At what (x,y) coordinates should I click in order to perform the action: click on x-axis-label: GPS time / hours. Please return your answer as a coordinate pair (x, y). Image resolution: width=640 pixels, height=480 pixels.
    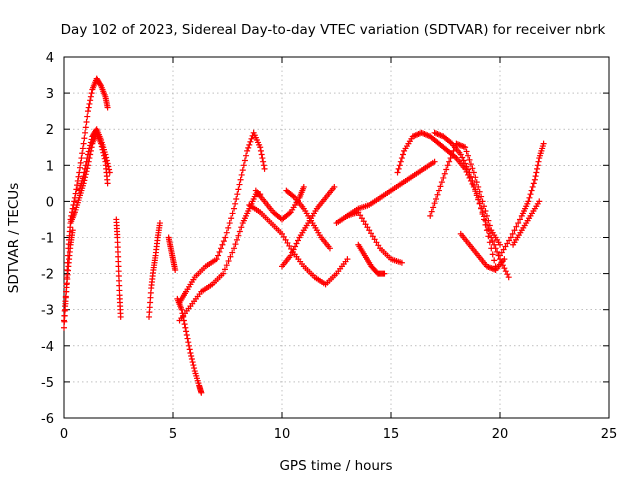
    Looking at the image, I should click on (335, 466).